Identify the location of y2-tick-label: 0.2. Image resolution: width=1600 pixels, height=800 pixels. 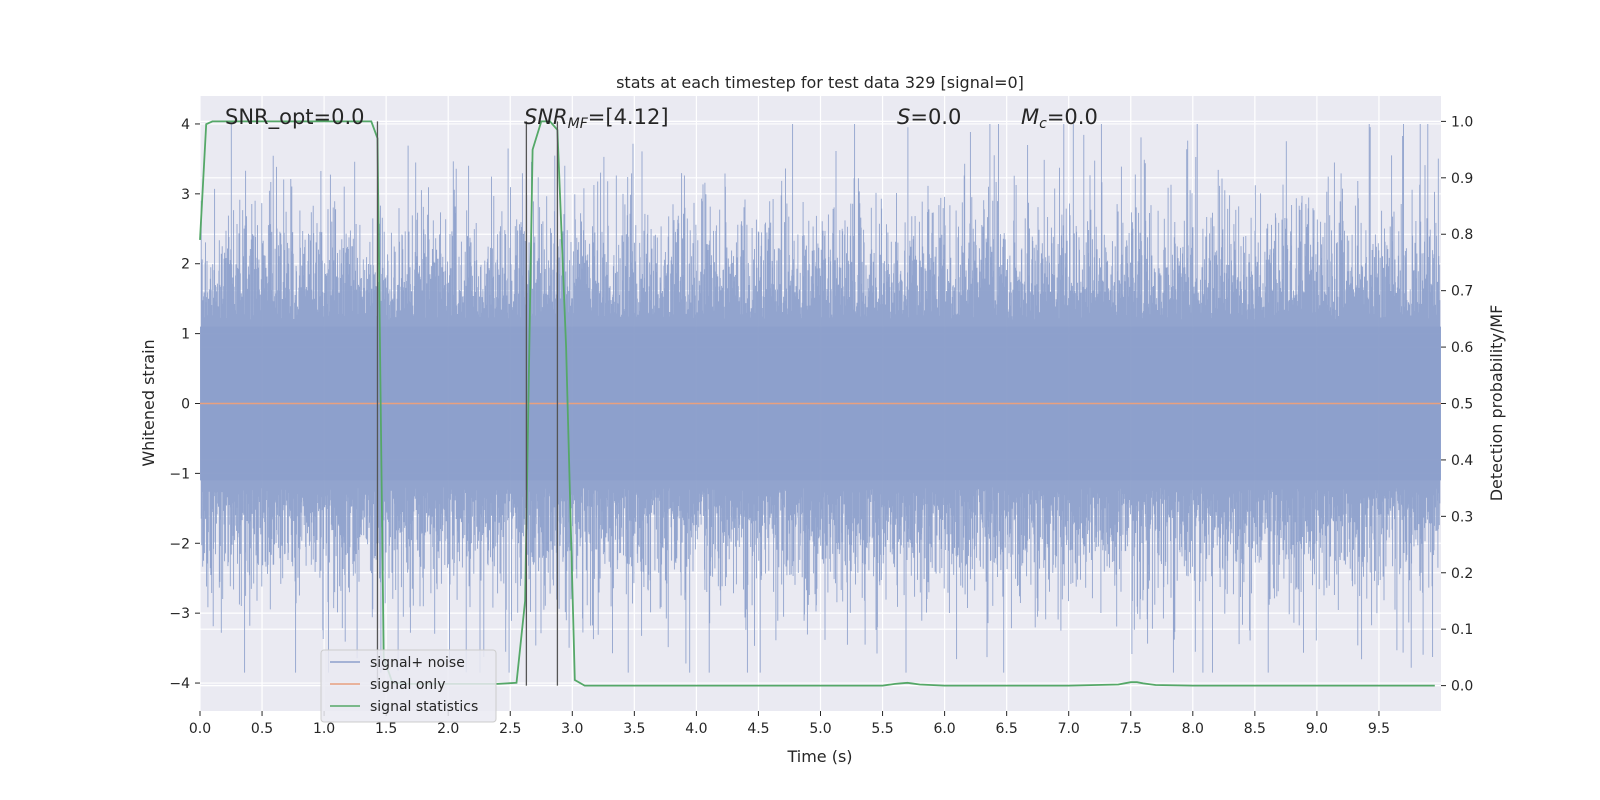
(1462, 574).